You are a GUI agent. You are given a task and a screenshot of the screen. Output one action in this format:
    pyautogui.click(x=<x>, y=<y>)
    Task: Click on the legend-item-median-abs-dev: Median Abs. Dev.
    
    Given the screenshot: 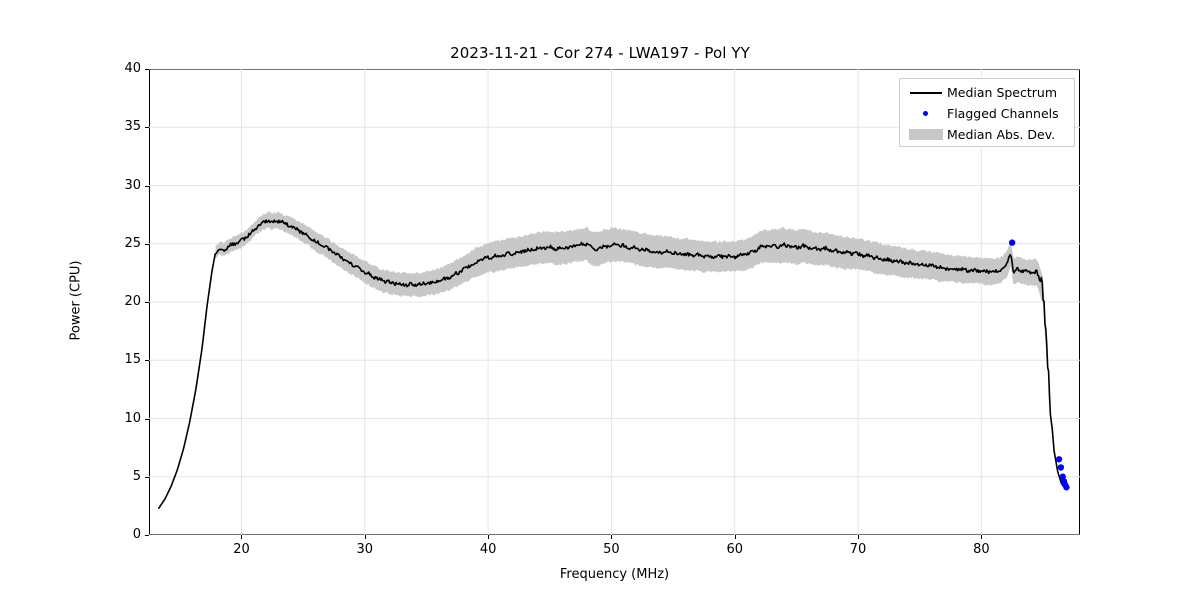 What is the action you would take?
    pyautogui.click(x=987, y=134)
    